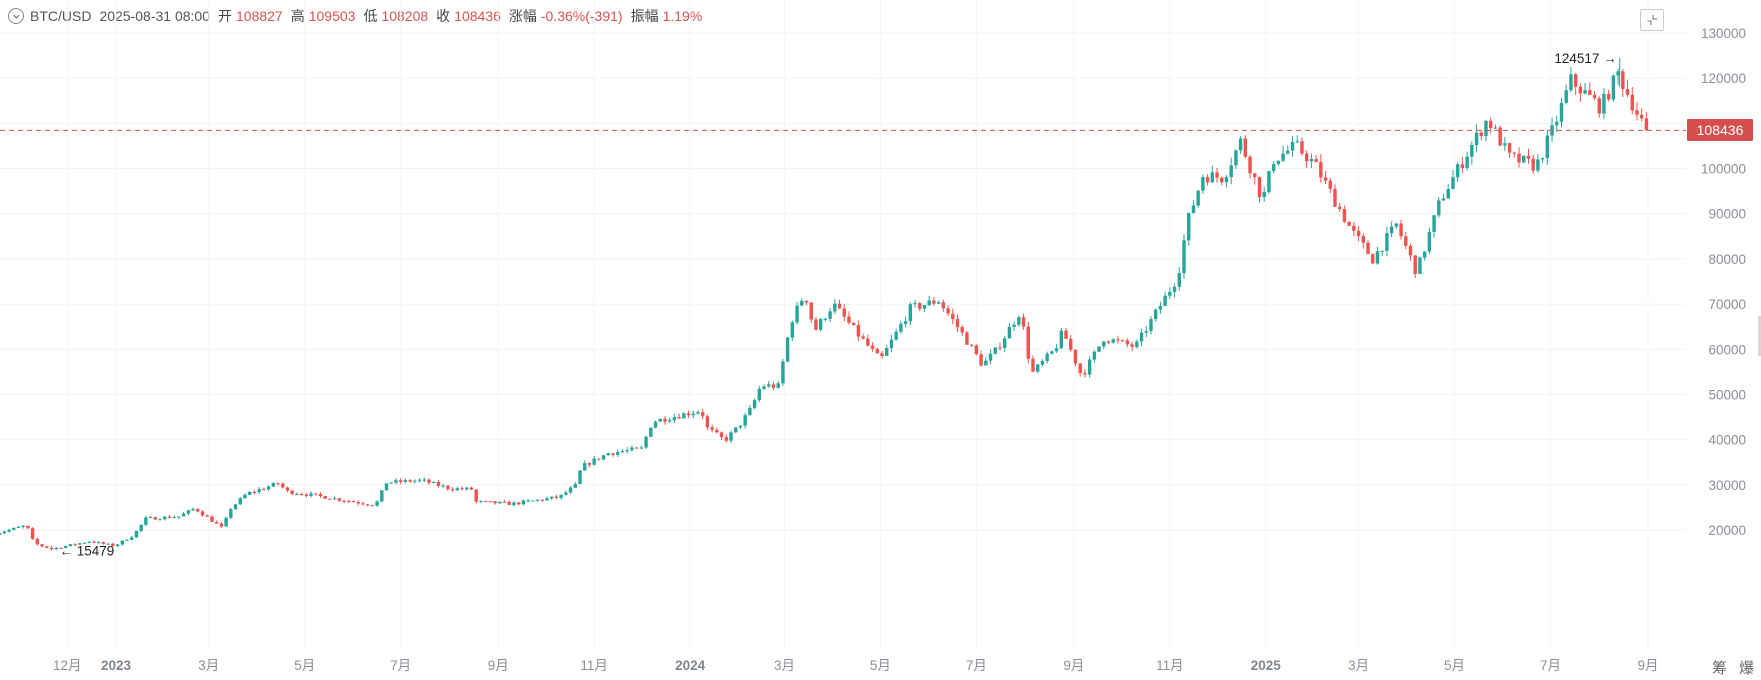 The height and width of the screenshot is (680, 1761). What do you see at coordinates (16, 16) in the screenshot?
I see `collapse-toggle-icon` at bounding box center [16, 16].